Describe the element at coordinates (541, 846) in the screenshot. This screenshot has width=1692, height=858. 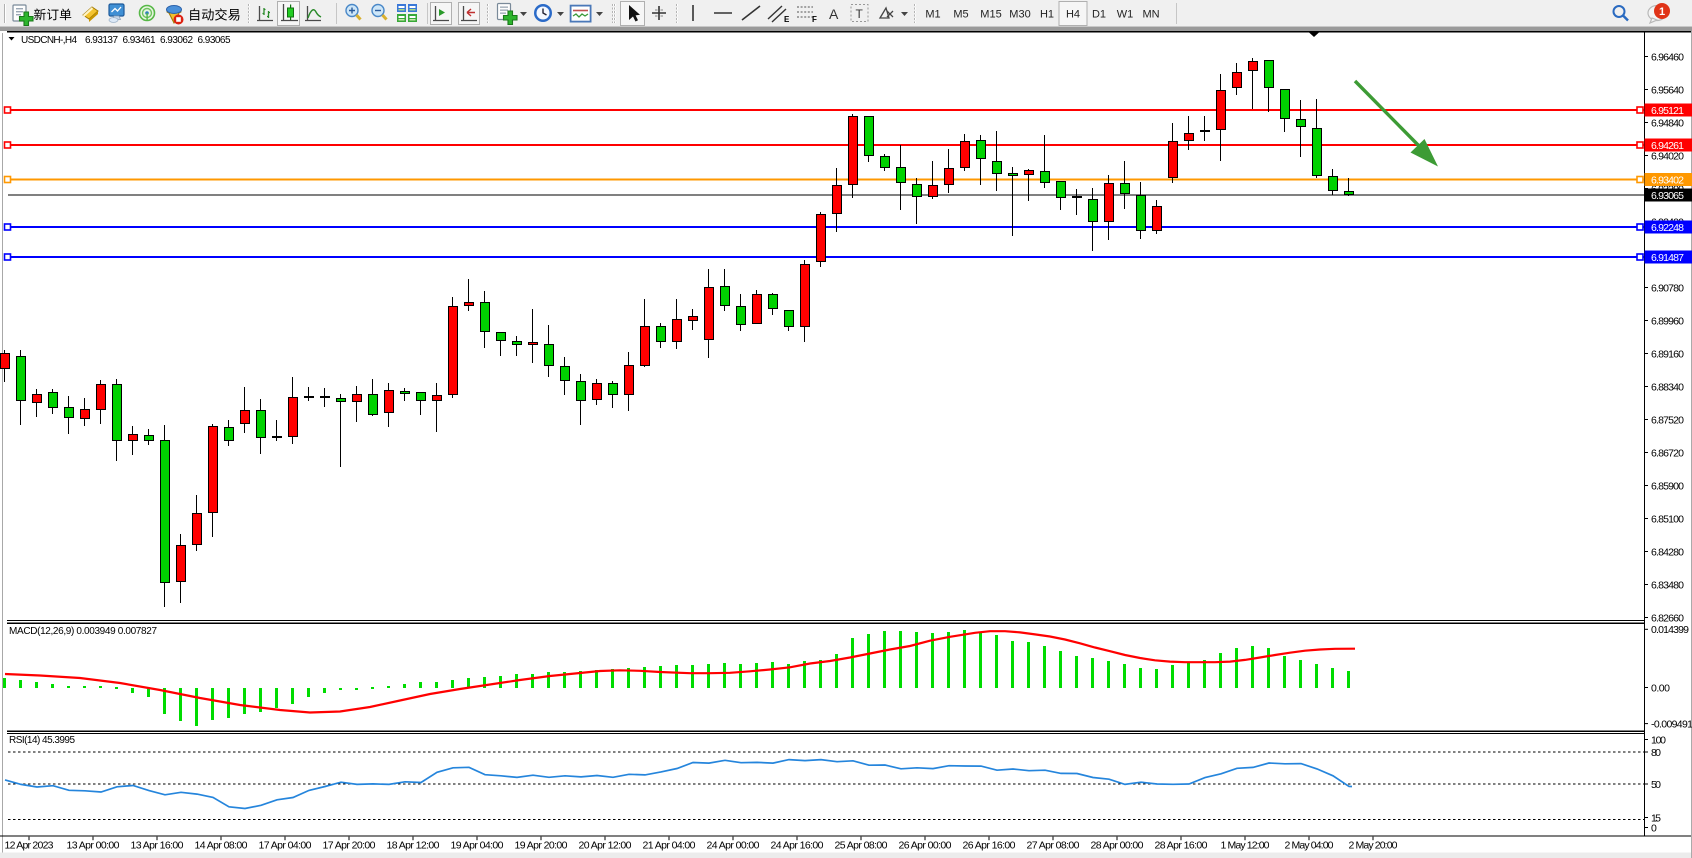
I see `svg-text: 19 Apr 20:00` at that location.